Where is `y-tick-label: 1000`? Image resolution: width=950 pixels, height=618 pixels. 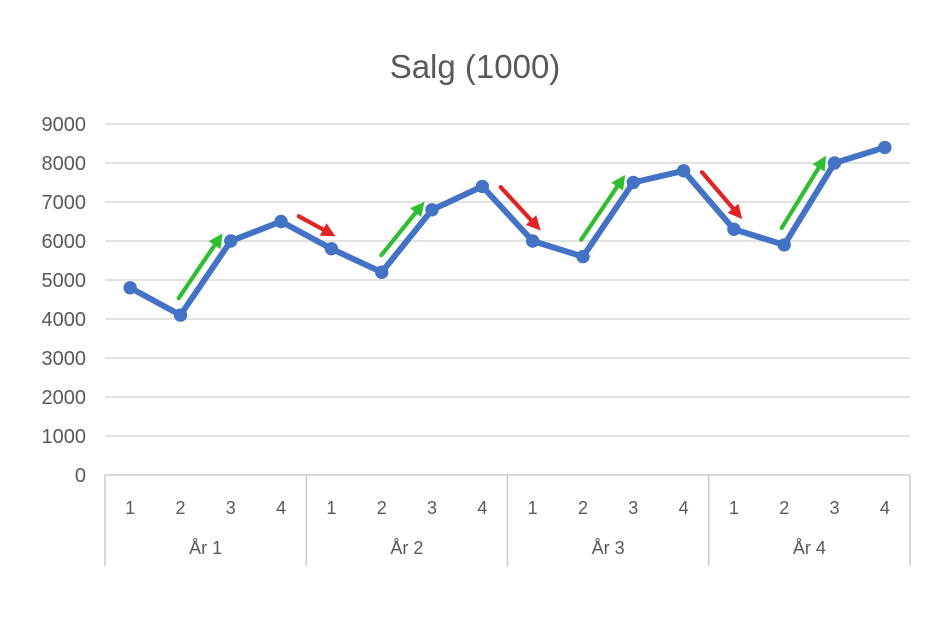
y-tick-label: 1000 is located at coordinates (64, 437).